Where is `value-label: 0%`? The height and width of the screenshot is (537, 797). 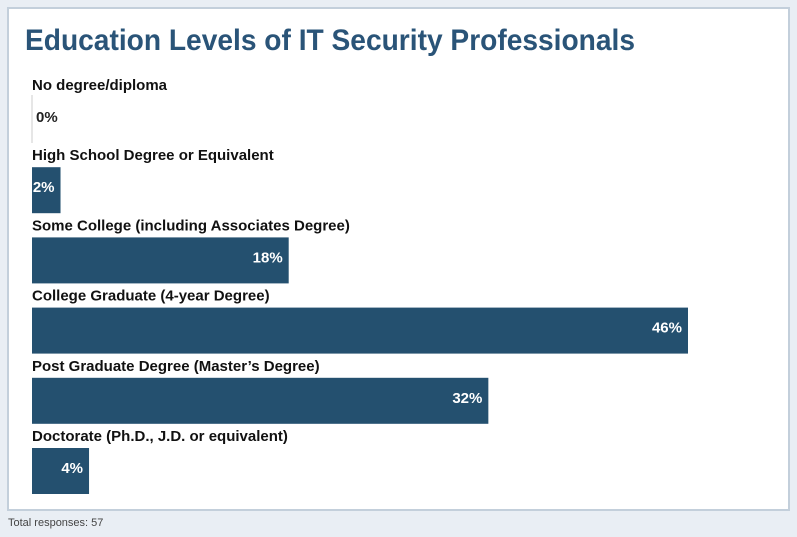
value-label: 0% is located at coordinates (47, 117).